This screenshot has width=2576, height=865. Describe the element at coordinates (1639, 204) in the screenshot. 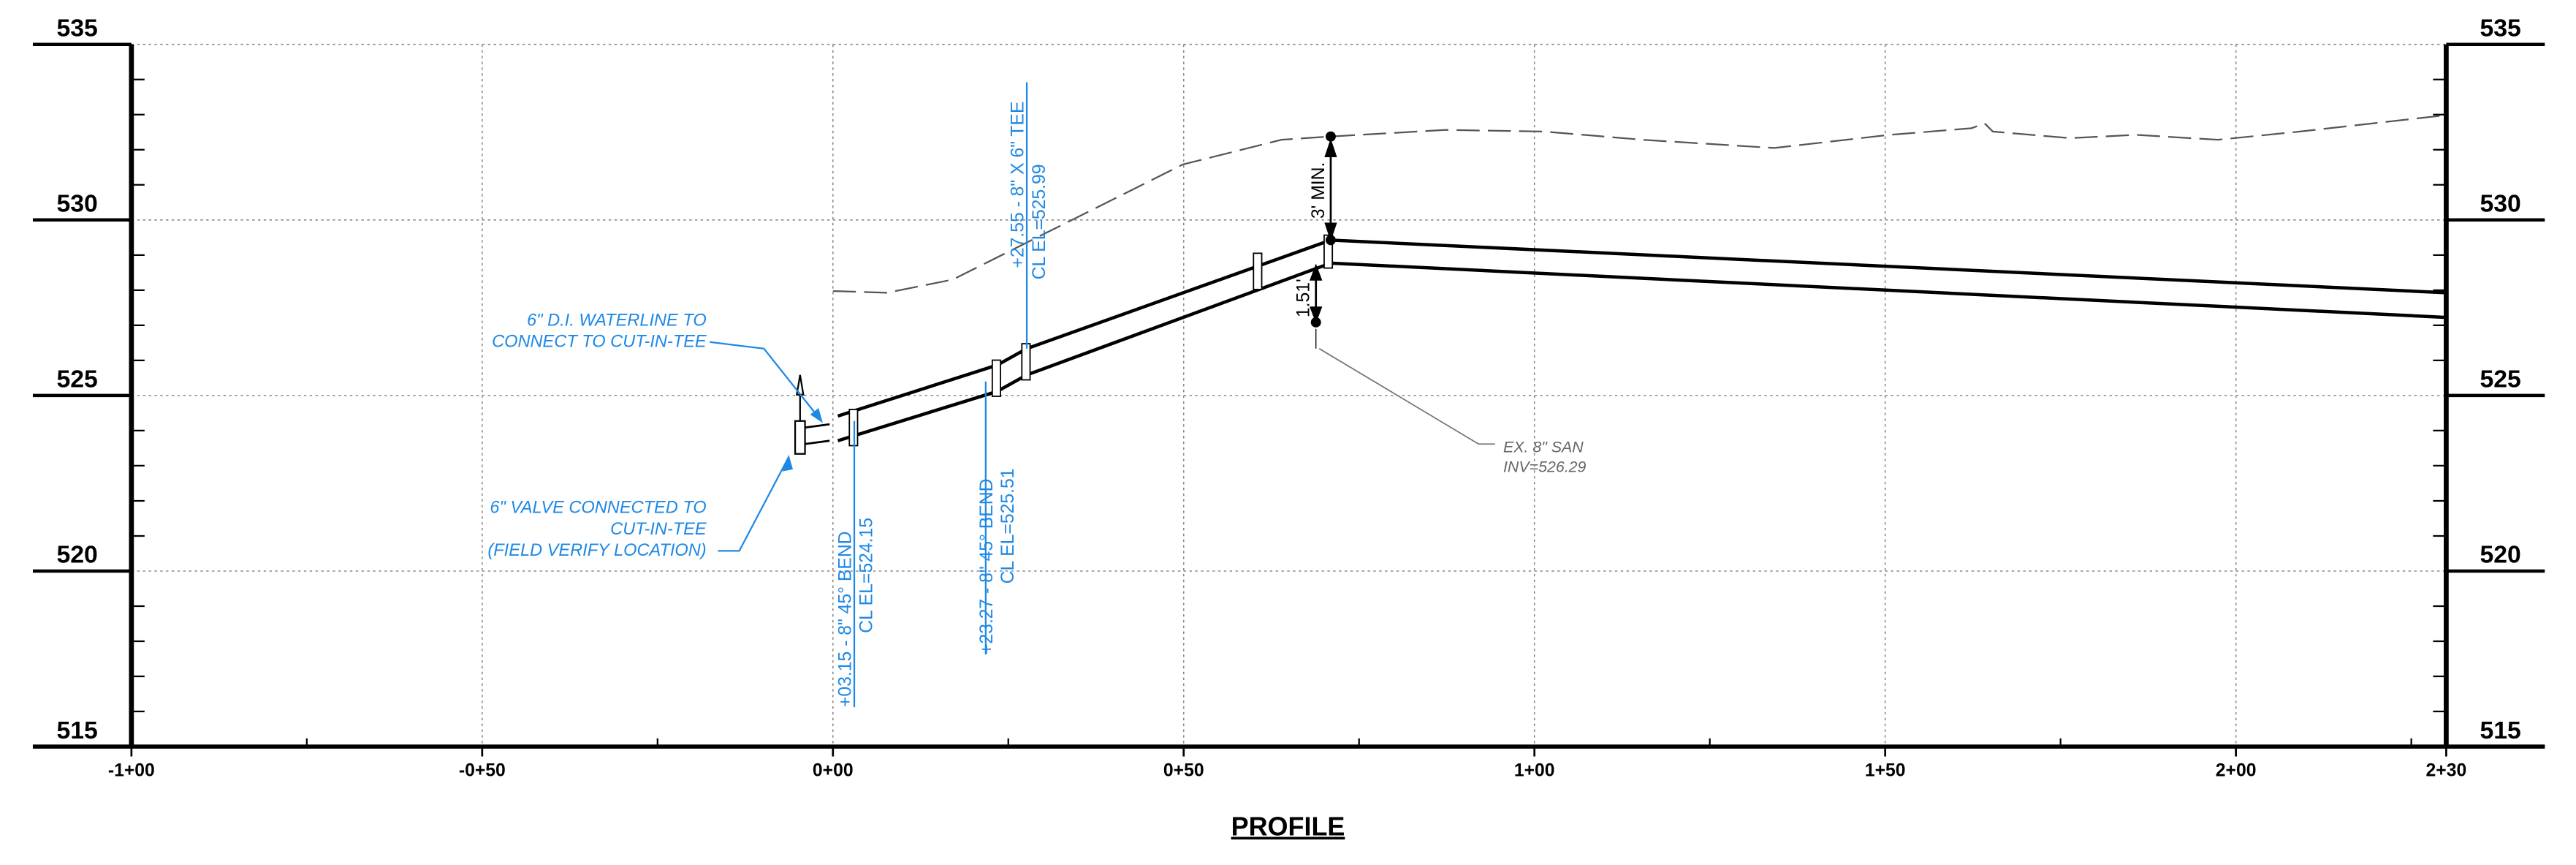

I see `existing-ground` at that location.